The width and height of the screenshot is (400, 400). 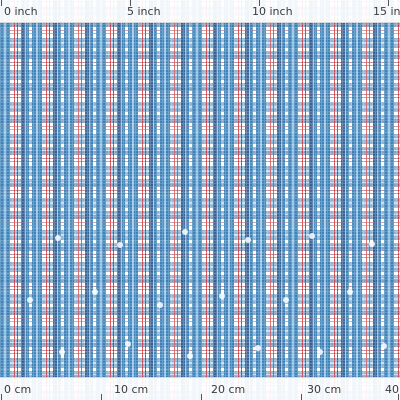 What do you see at coordinates (200, 11) in the screenshot?
I see `ruler-top-inches: 0 inch 5 inch 10 inch 15 in` at bounding box center [200, 11].